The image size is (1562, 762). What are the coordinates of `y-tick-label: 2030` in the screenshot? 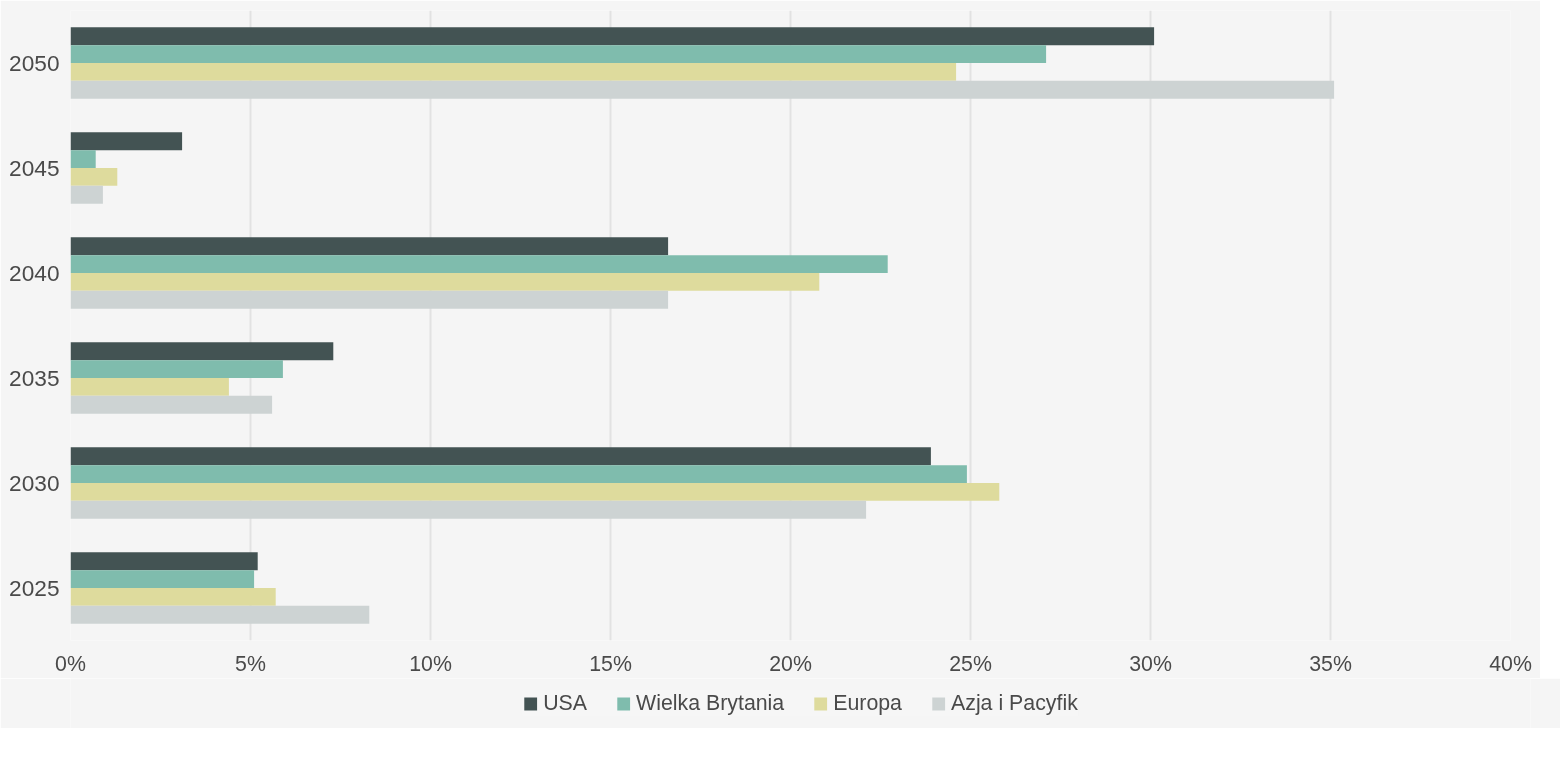 It's located at (34, 482).